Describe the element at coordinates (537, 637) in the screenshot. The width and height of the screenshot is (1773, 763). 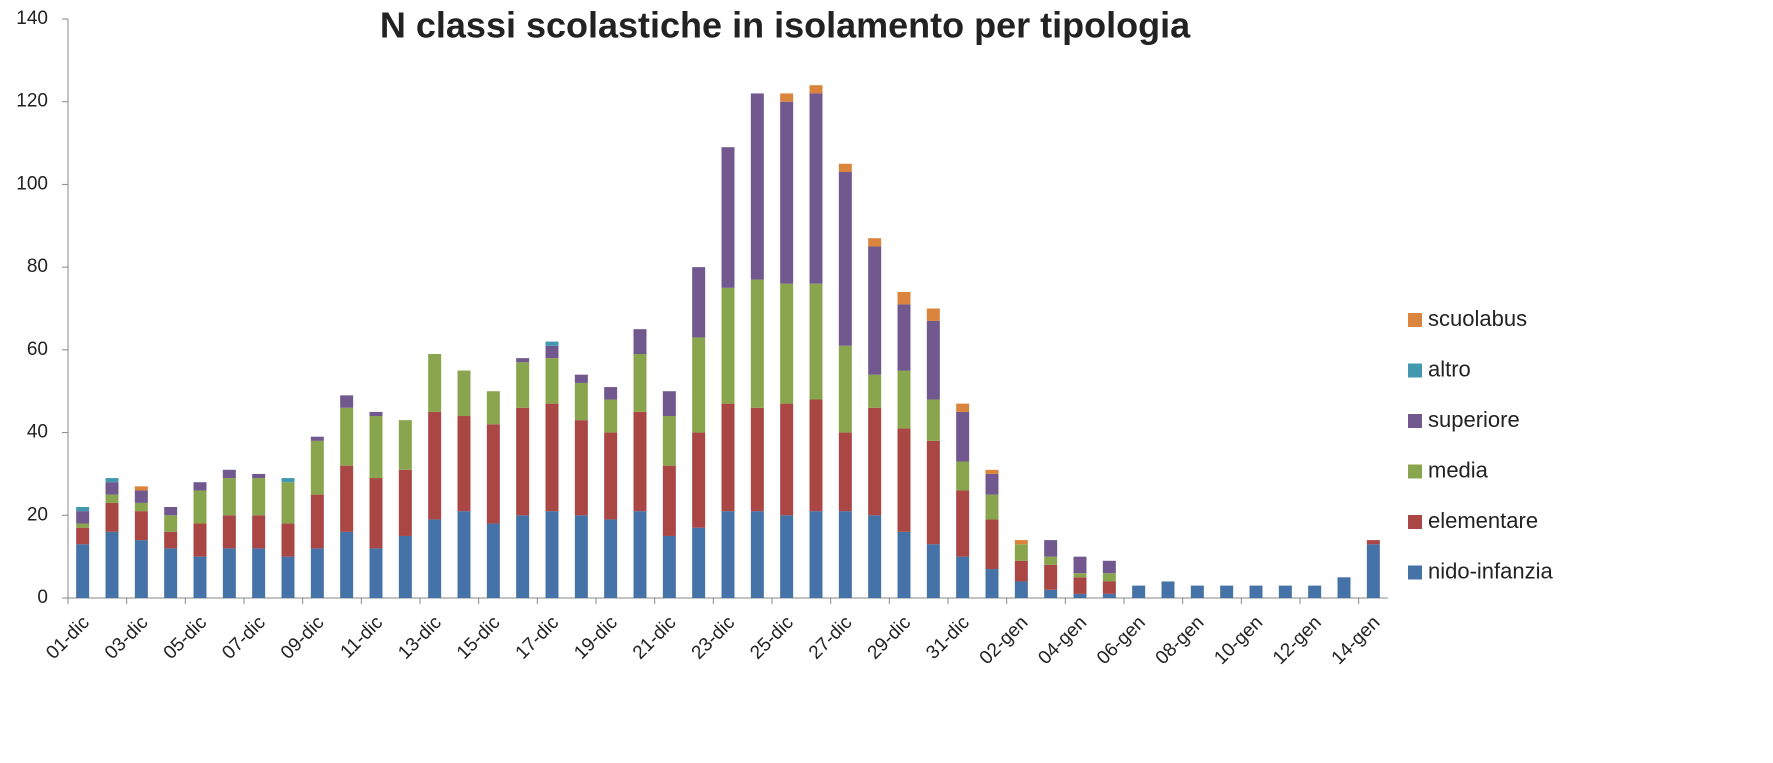
I see `x-tick-label: 17-dic` at that location.